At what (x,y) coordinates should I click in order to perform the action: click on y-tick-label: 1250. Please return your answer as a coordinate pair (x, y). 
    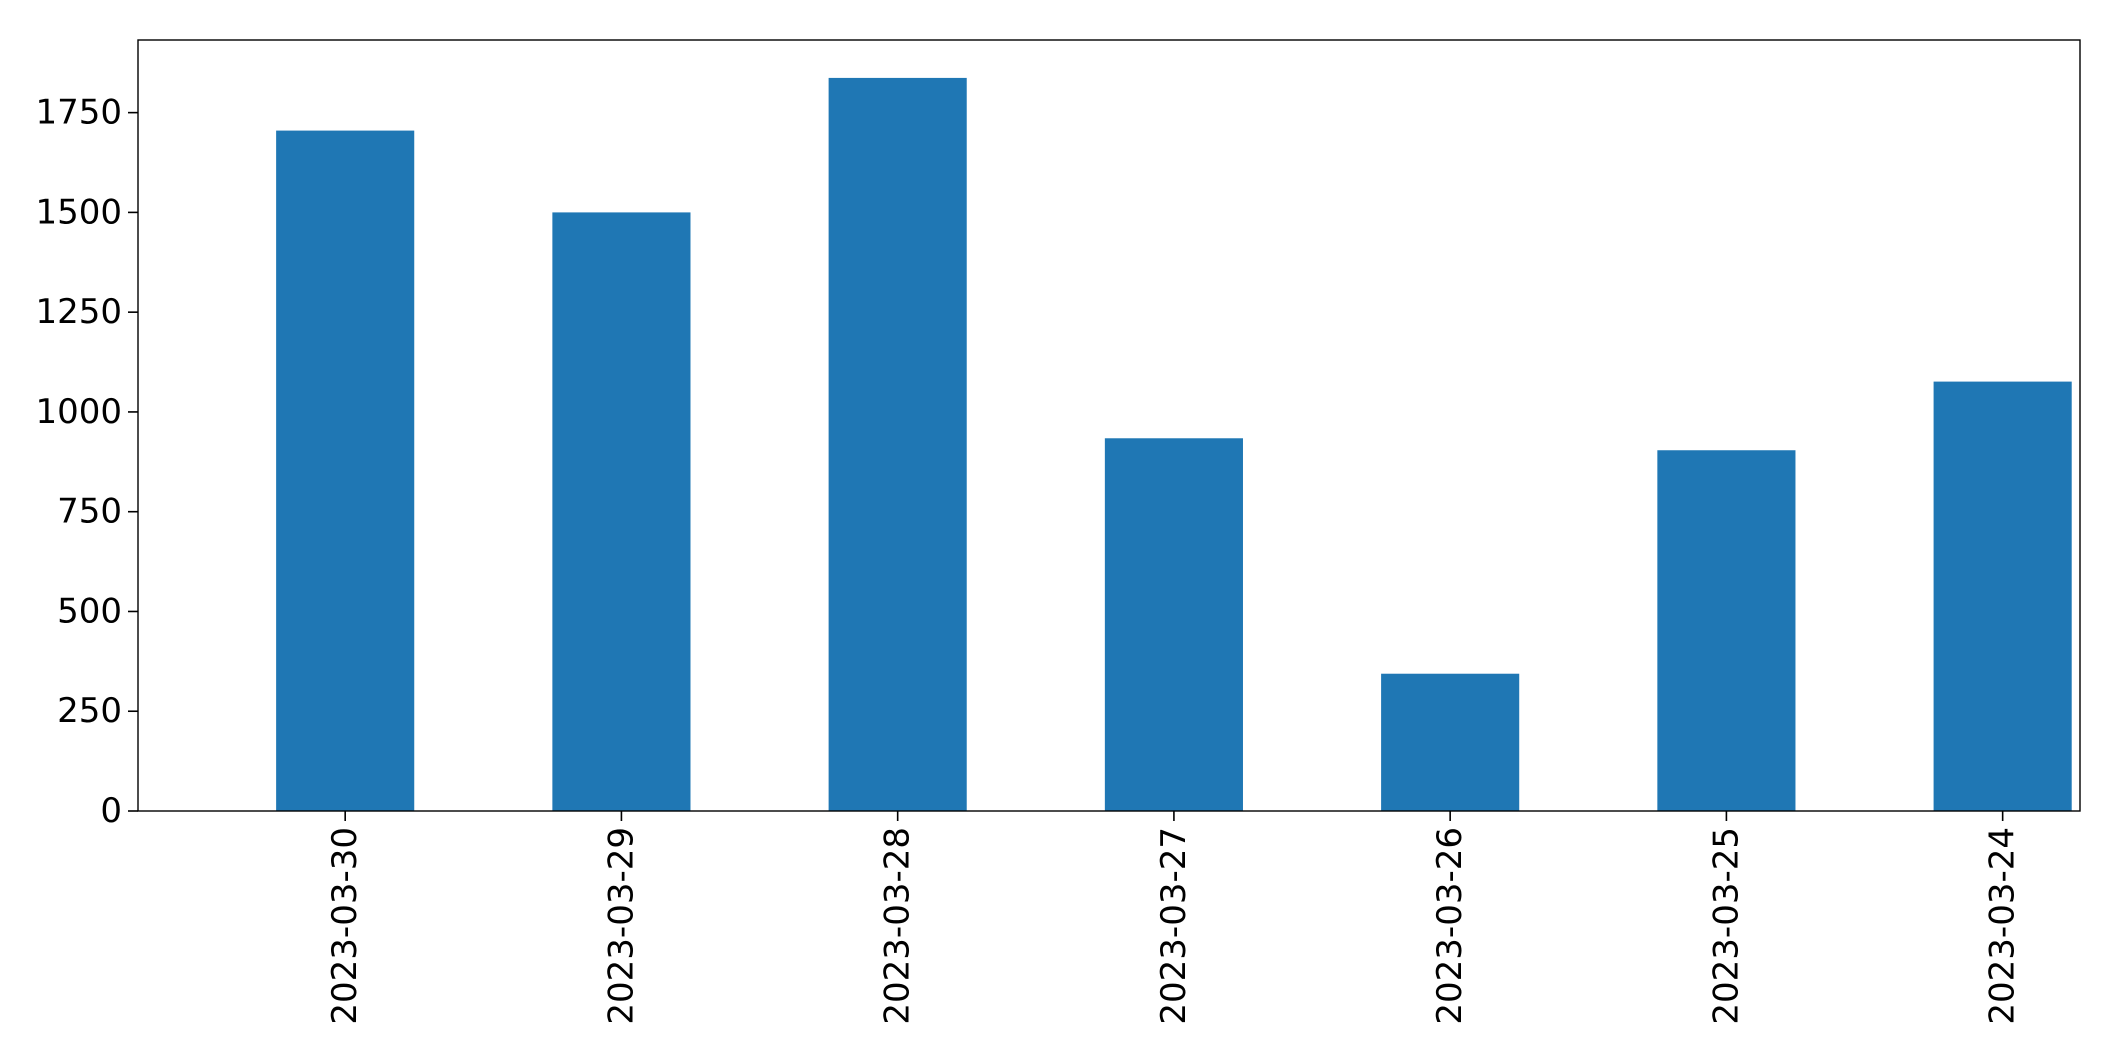
    Looking at the image, I should click on (78, 312).